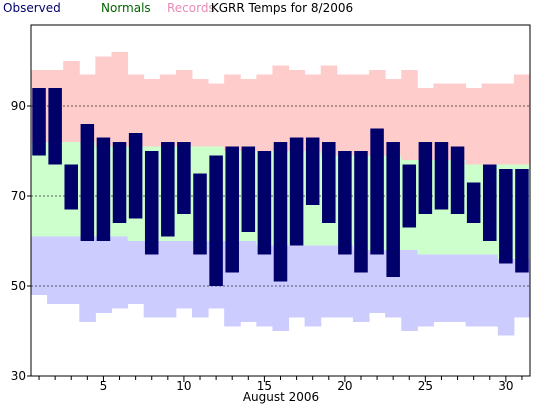 This screenshot has height=406, width=540. I want to click on y-tick-label: 90, so click(18, 106).